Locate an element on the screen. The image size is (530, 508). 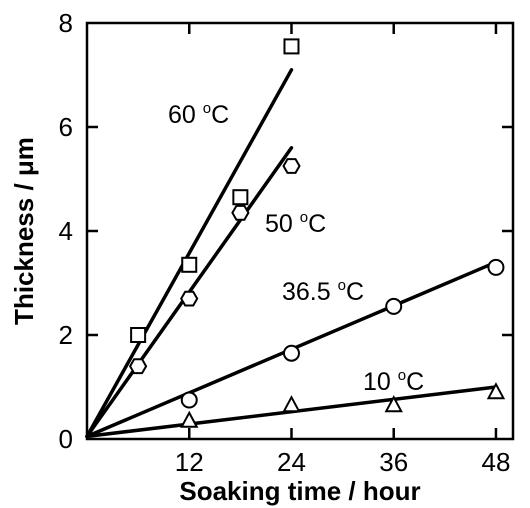
y-tick-label: 2 is located at coordinates (66, 335).